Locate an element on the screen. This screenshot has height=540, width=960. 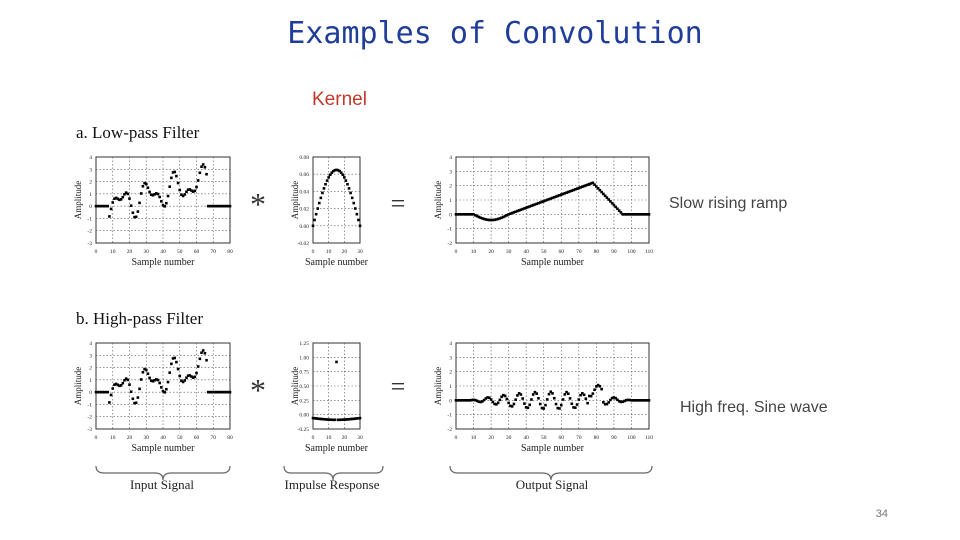
y-tick-label: 4 is located at coordinates (90, 158).